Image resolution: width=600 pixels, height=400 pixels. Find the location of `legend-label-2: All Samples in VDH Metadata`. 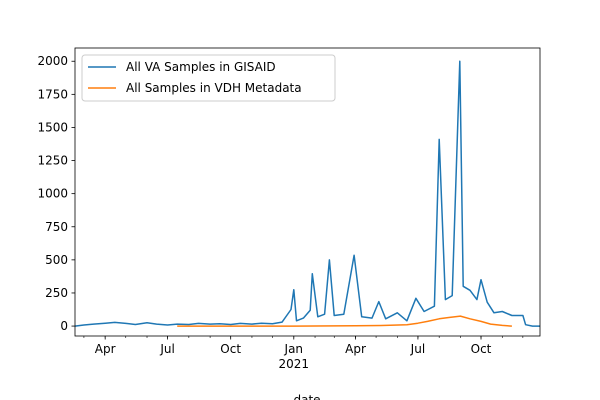

legend-label-2: All Samples in VDH Metadata is located at coordinates (214, 88).